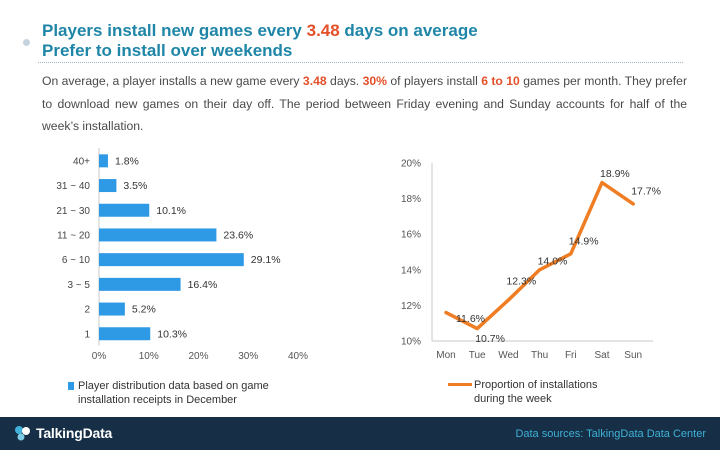  What do you see at coordinates (460, 384) in the screenshot?
I see `line-legend-swatch` at bounding box center [460, 384].